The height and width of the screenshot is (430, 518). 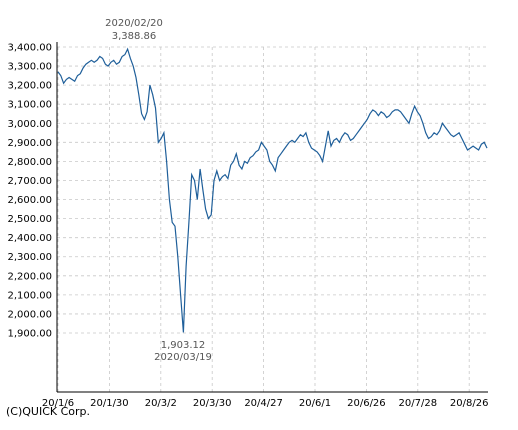 I want to click on y-tick-label: 2,200.00, so click(x=29, y=276).